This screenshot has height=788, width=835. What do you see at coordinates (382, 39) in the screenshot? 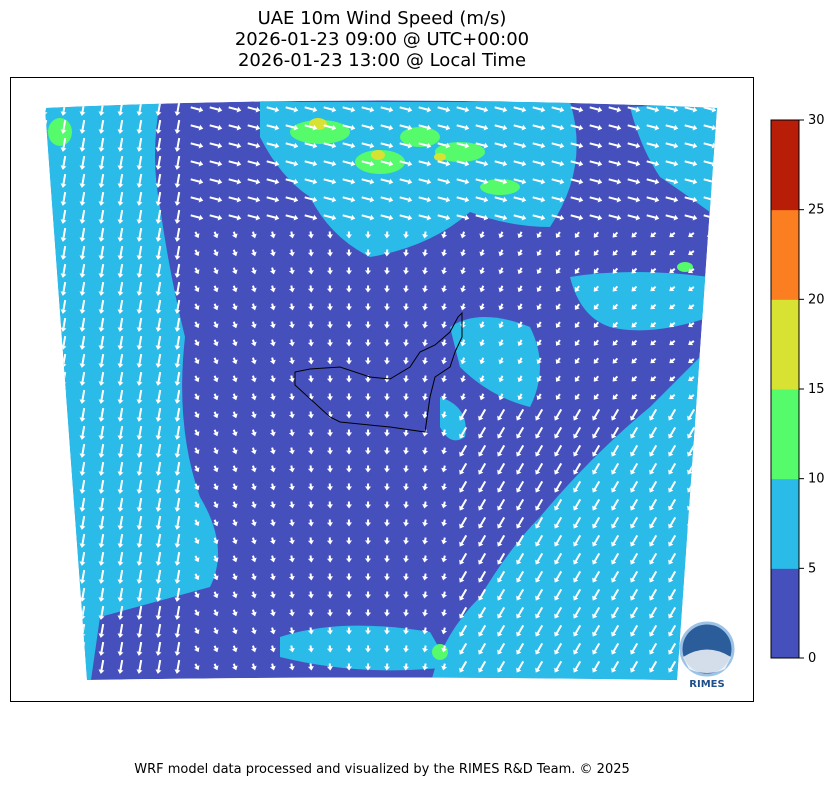
I see `title-line-2: 2026-01-23 09:00 @ UTC+00:00` at bounding box center [382, 39].